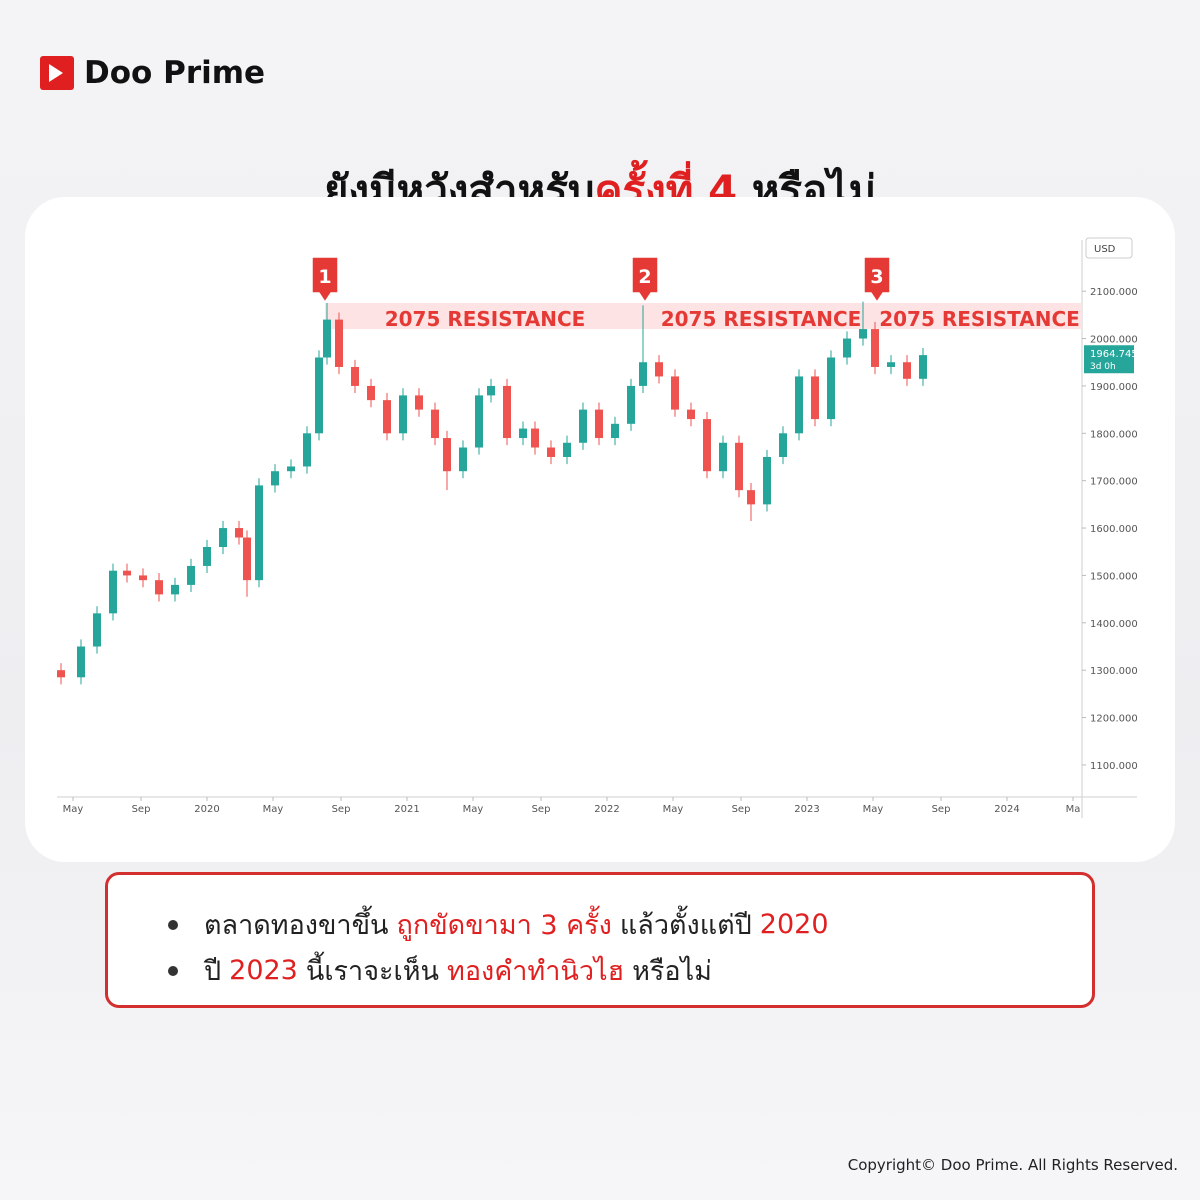 The image size is (1200, 1200). What do you see at coordinates (606, 809) in the screenshot?
I see `x-tick-label: 2022` at bounding box center [606, 809].